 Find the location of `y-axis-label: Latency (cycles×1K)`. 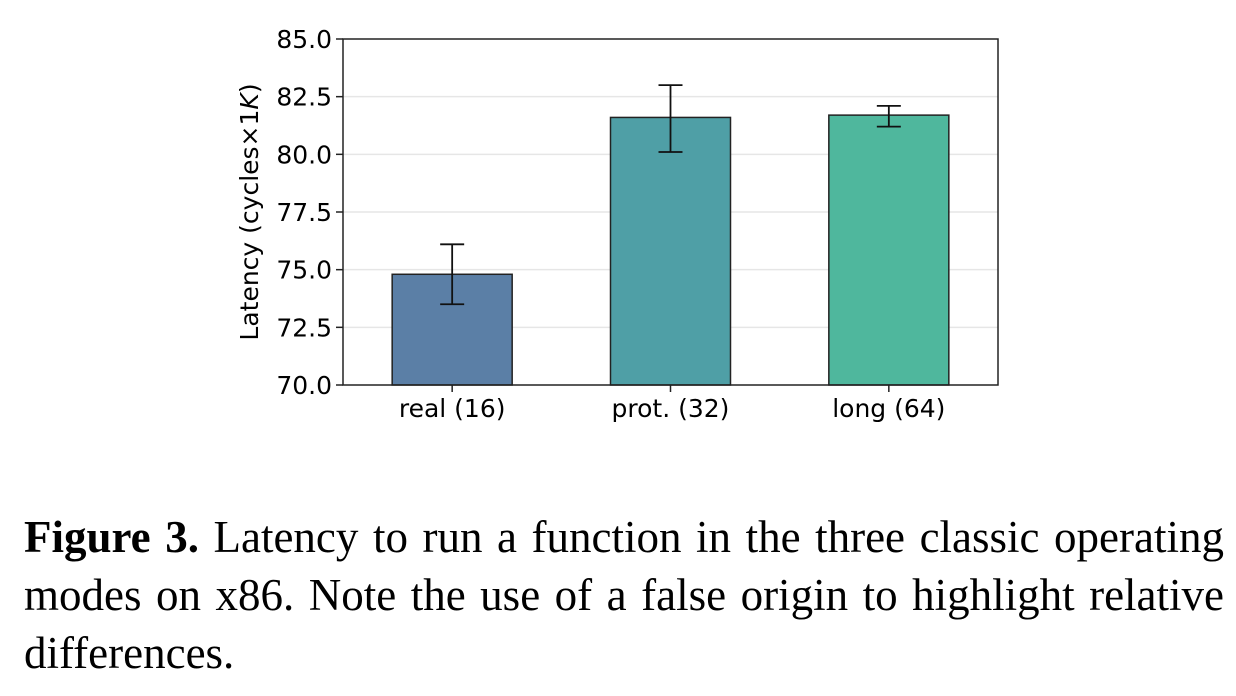

y-axis-label: Latency (cycles×1K) is located at coordinates (249, 211).